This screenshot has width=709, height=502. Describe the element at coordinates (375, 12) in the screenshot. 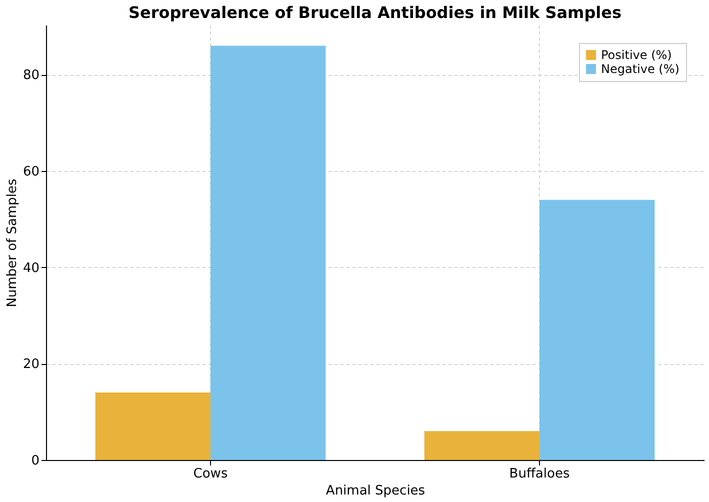

I see `chart-title: Seroprevalence of Brucella Antibodies in Milk Samples` at that location.